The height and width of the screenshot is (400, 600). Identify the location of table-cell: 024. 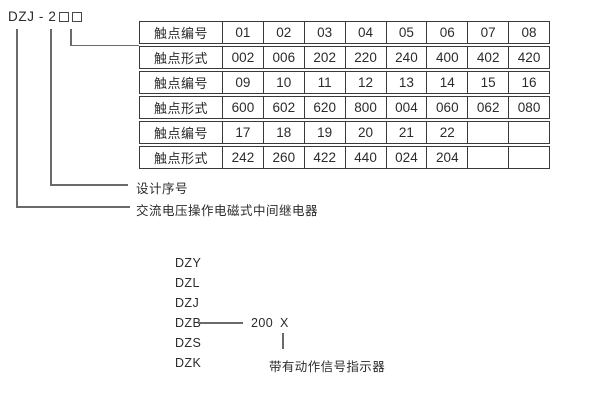
(407, 157).